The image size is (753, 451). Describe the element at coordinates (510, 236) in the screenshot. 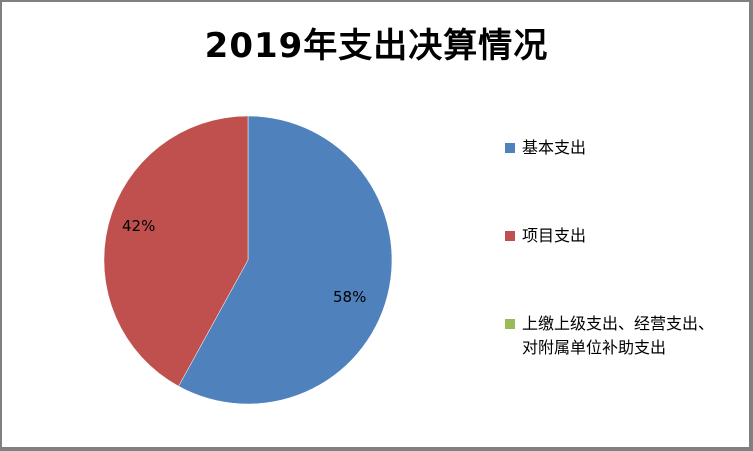

I see `legend-swatch-red` at that location.